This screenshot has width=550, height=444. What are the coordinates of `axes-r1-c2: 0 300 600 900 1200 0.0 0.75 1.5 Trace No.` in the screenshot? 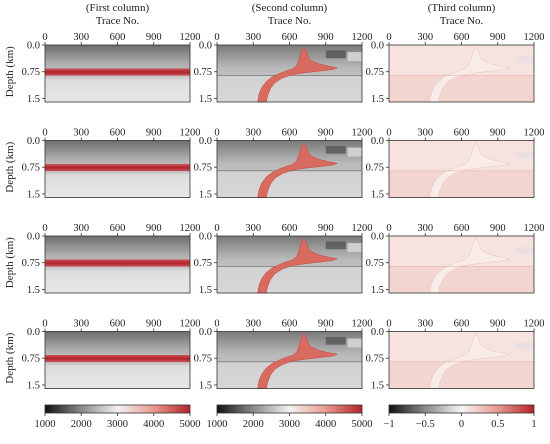 It's located at (283, 60).